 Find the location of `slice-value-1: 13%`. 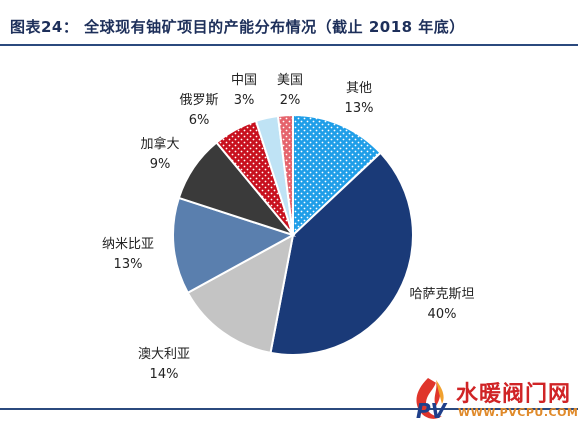

slice-value-1: 13% is located at coordinates (359, 108).